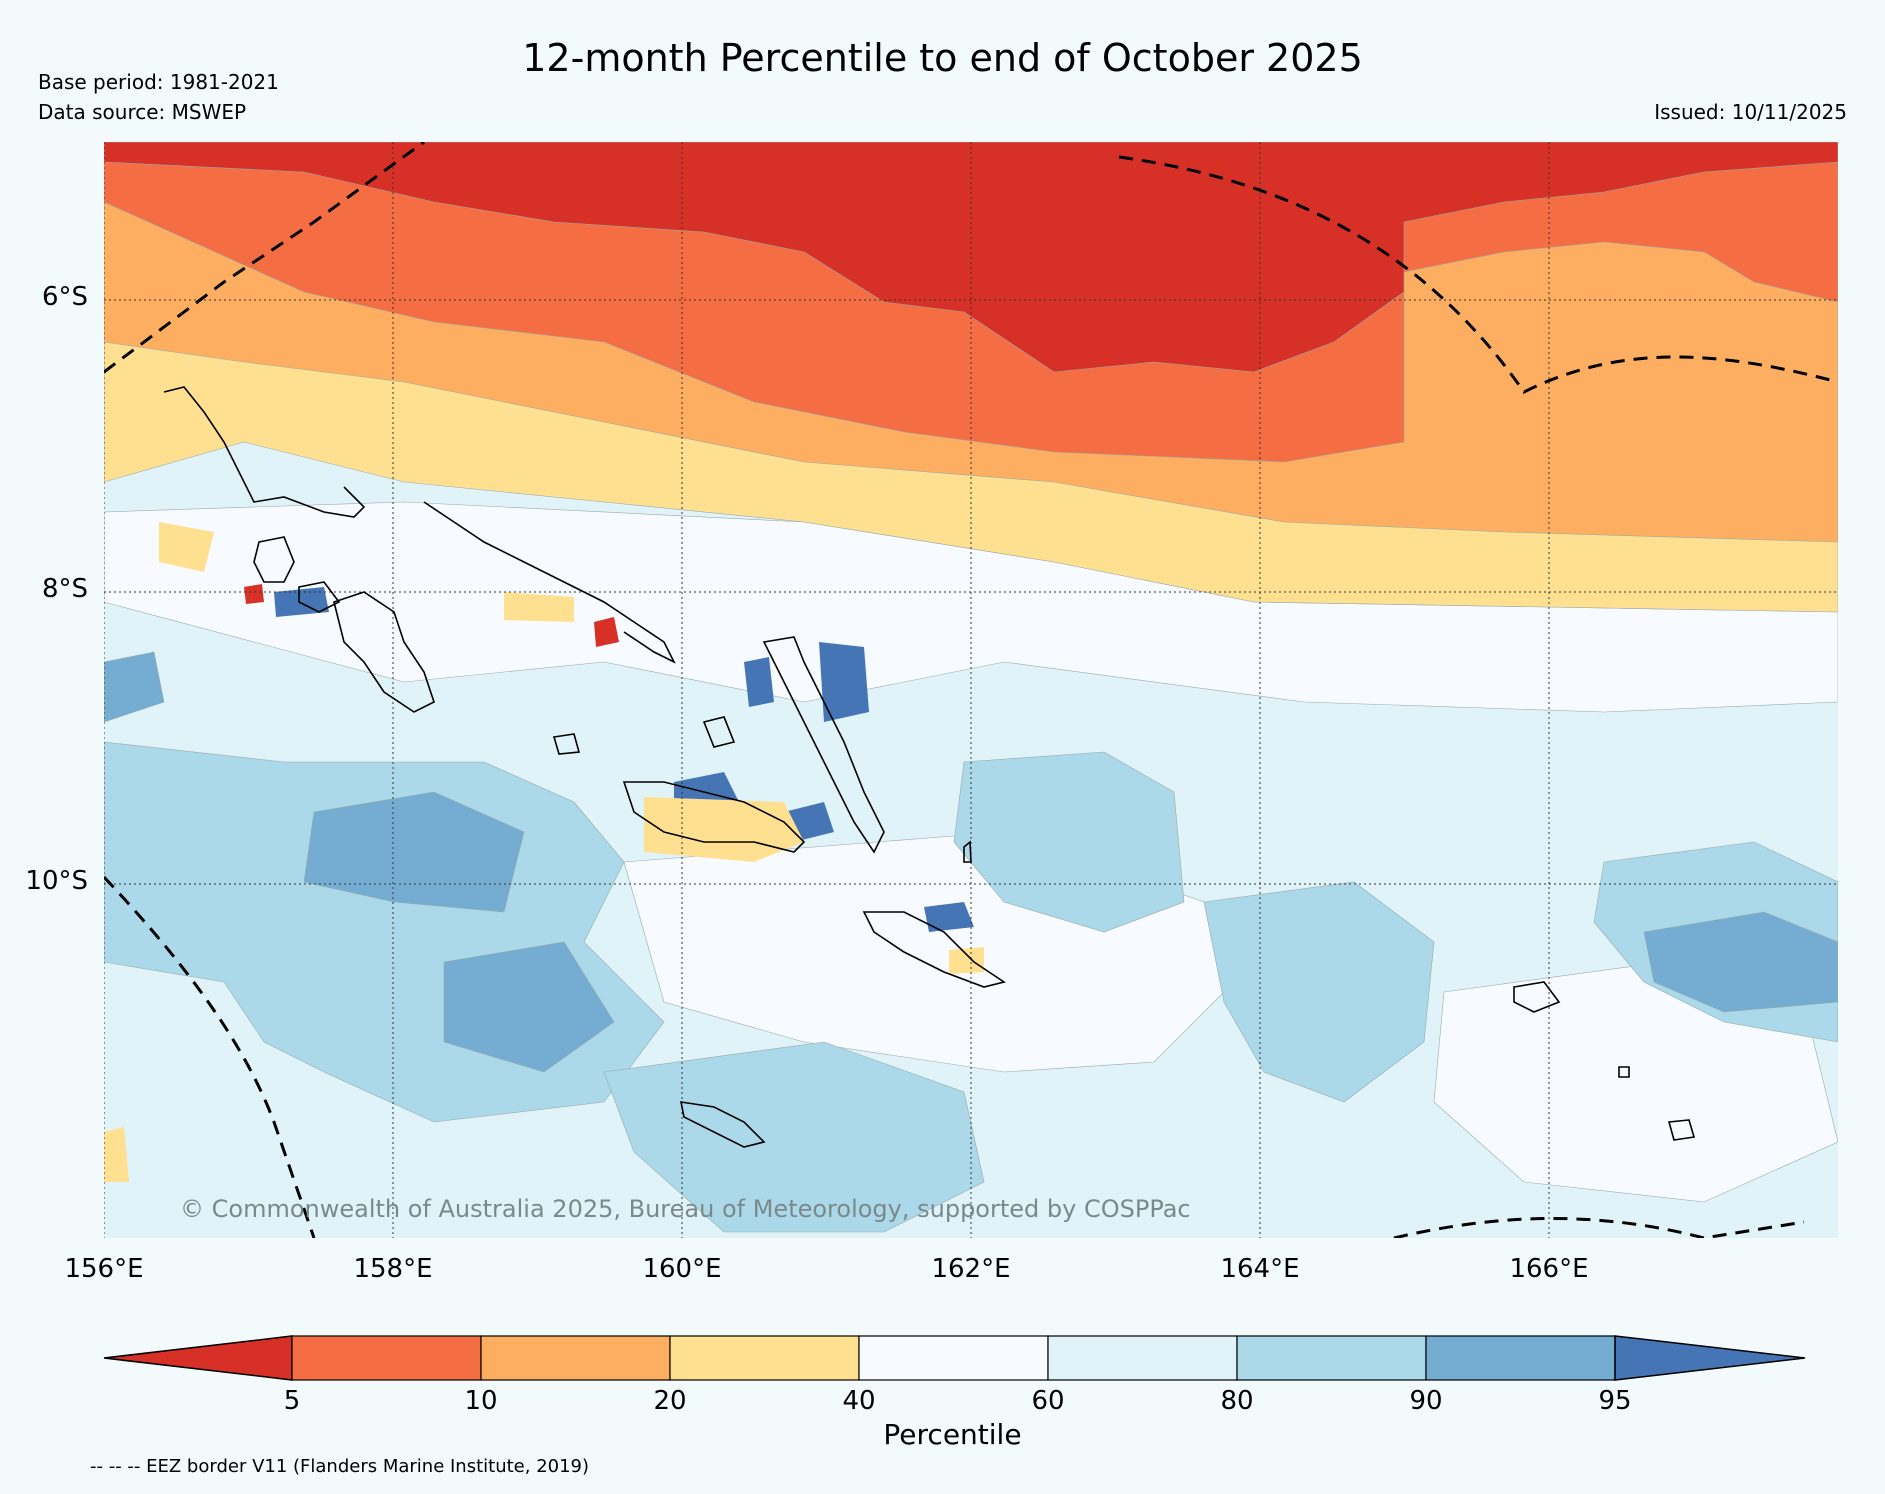 The width and height of the screenshot is (1885, 1494). What do you see at coordinates (1615, 1401) in the screenshot?
I see `colorbar-tick: 95` at bounding box center [1615, 1401].